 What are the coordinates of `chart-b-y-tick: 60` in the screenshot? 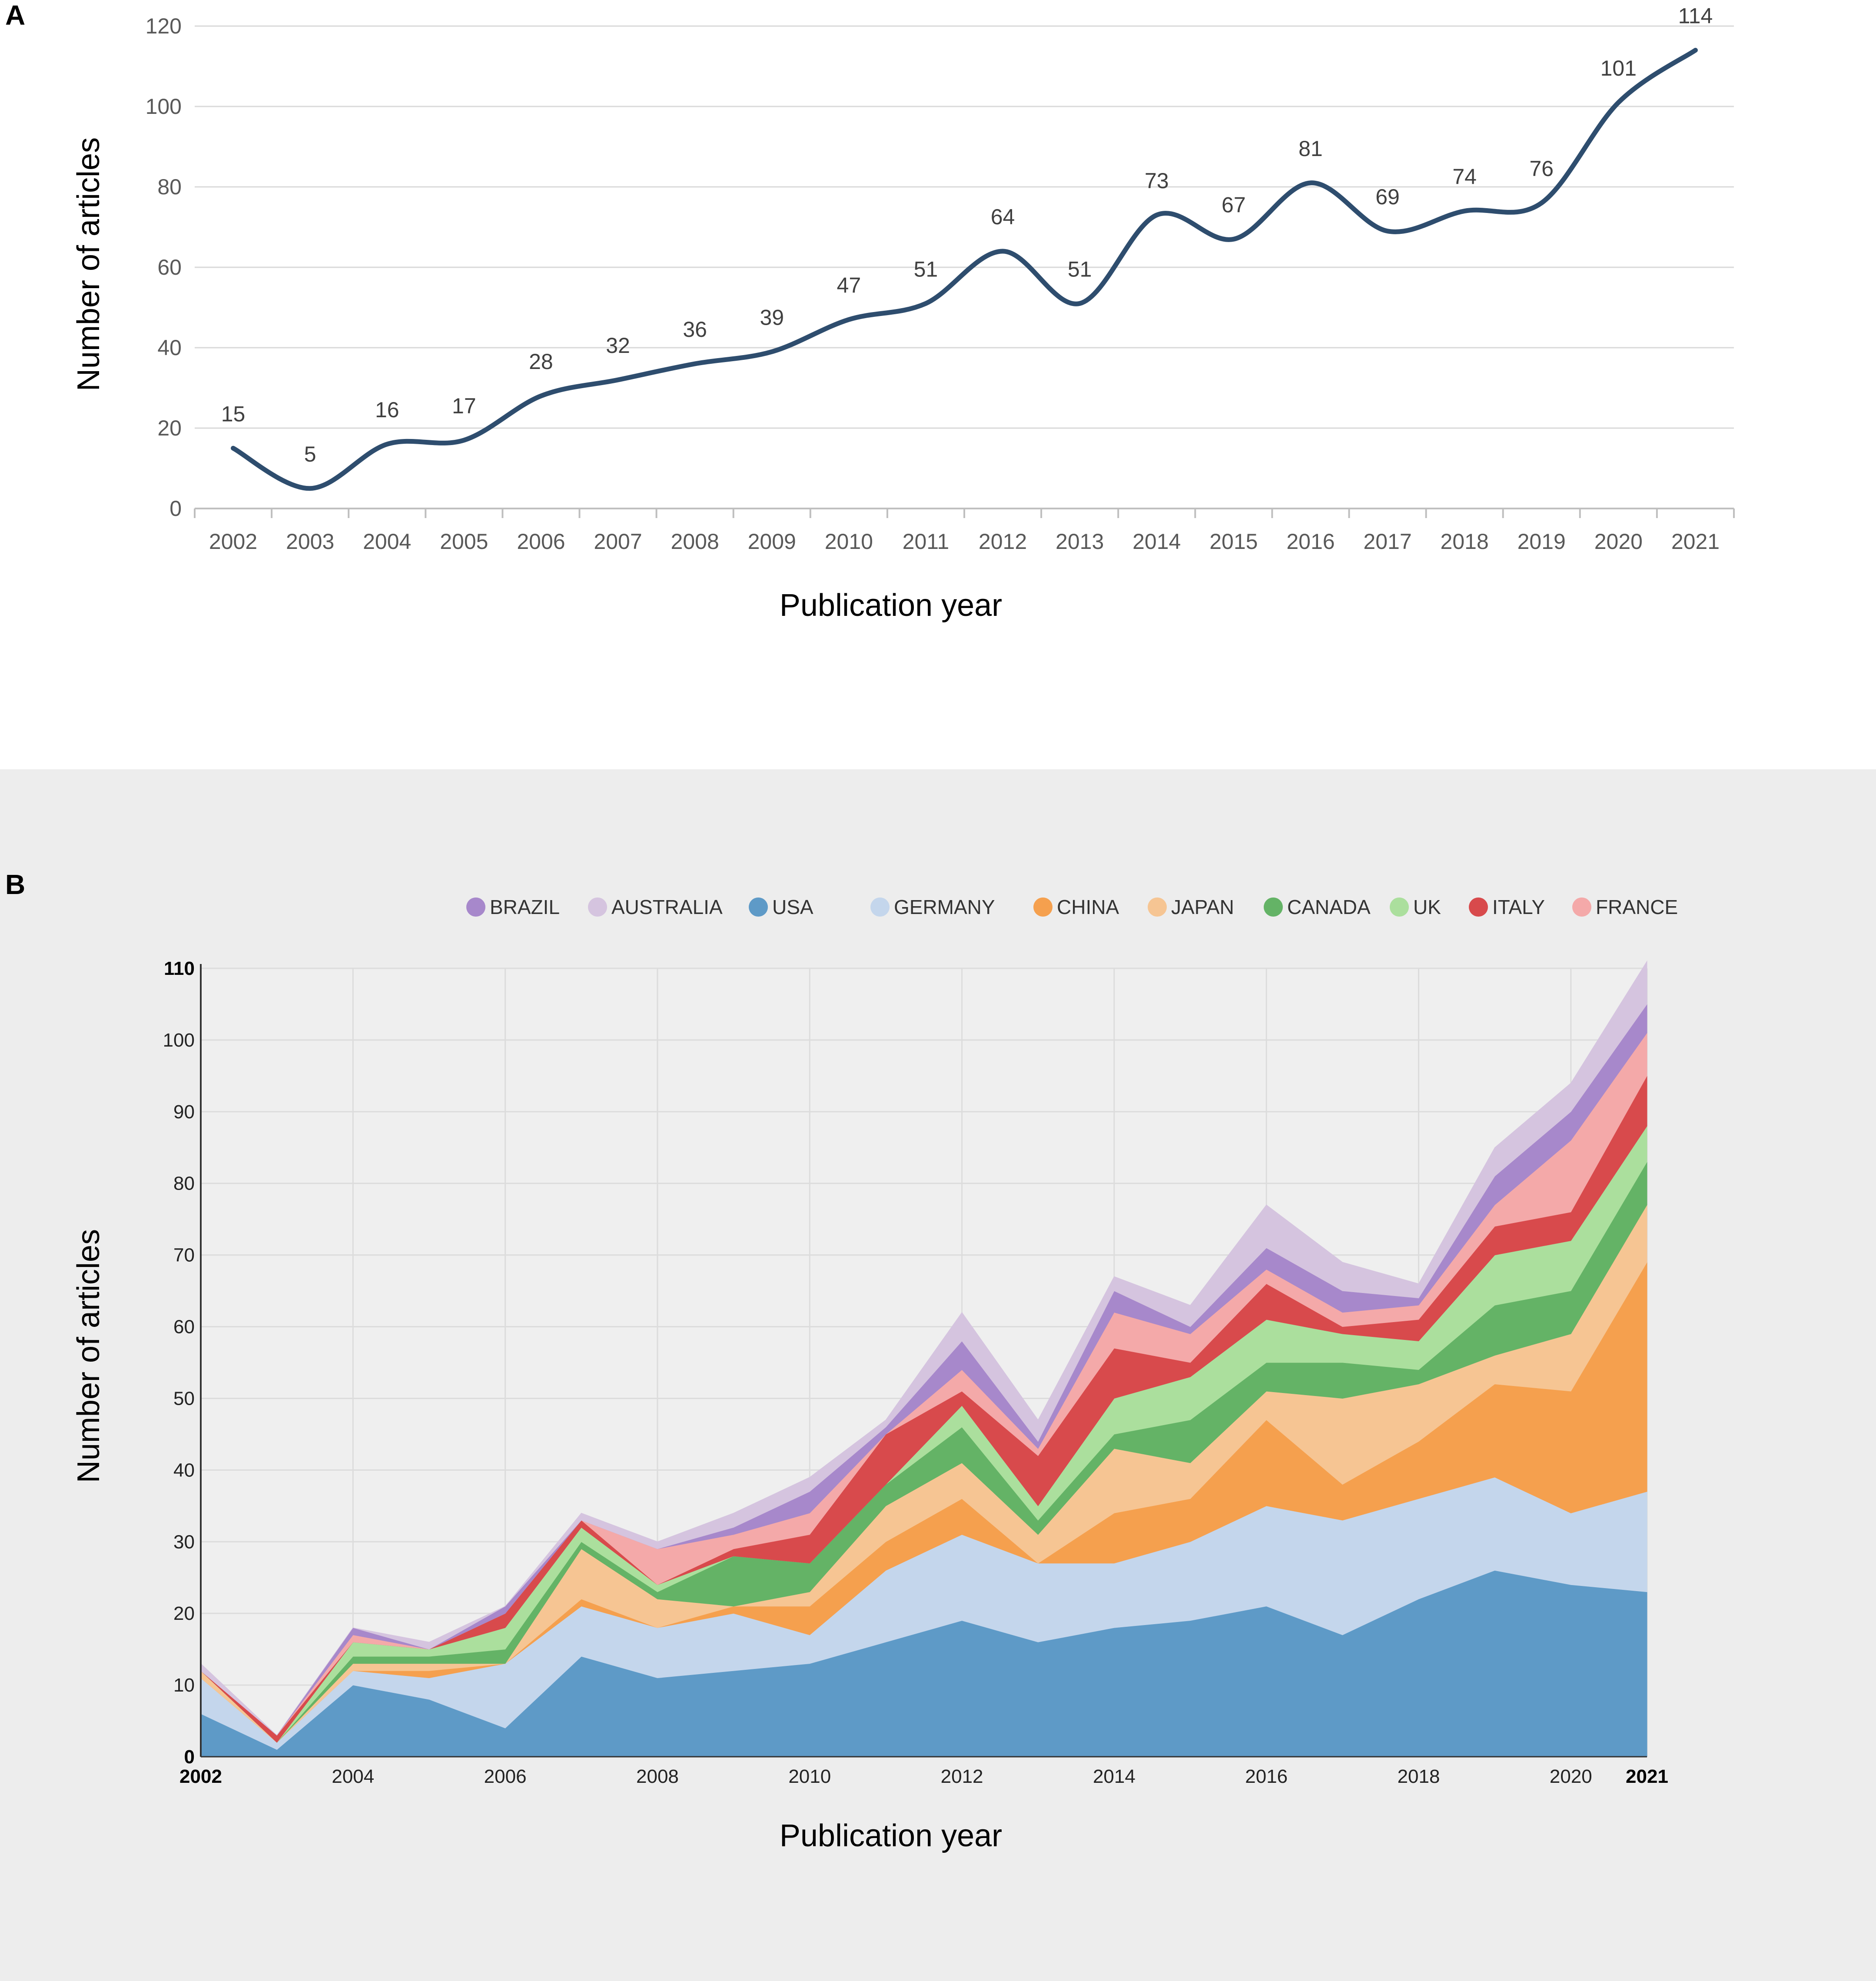 It's located at (184, 1327).